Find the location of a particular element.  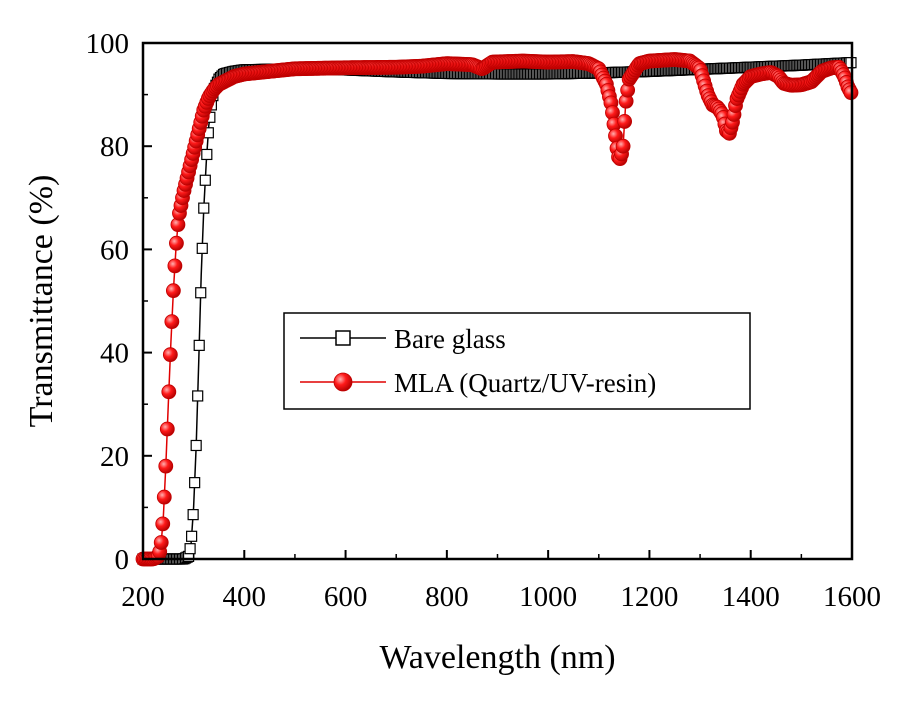

x-tick-label: 1600 is located at coordinates (852, 597).